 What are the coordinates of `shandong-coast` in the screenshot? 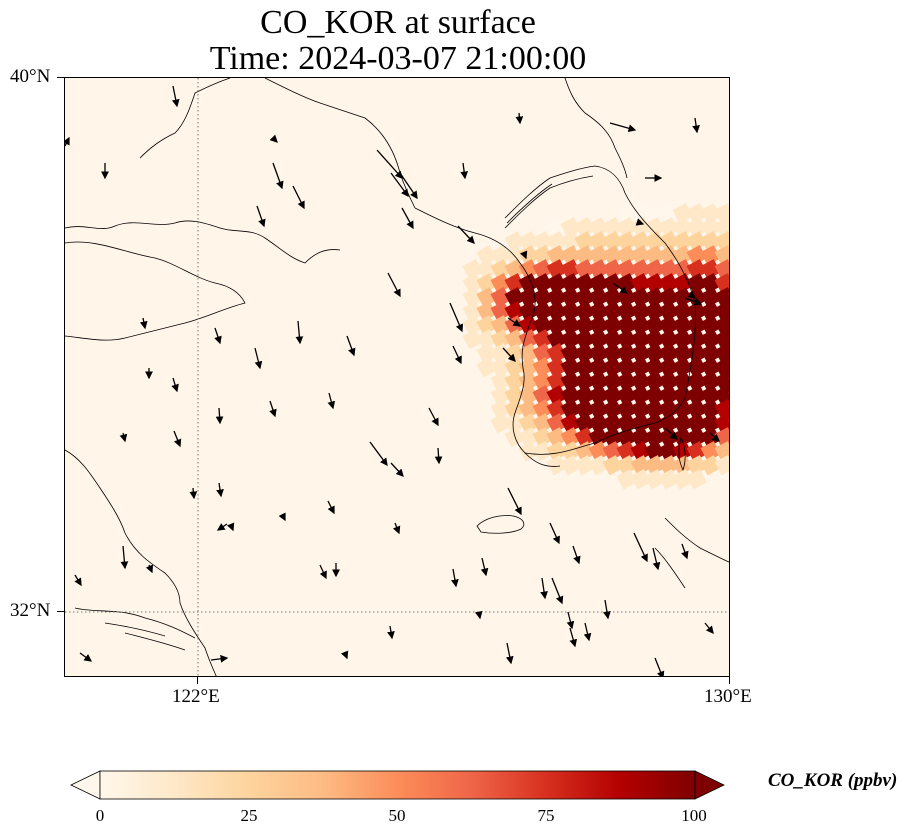 It's located at (155, 291).